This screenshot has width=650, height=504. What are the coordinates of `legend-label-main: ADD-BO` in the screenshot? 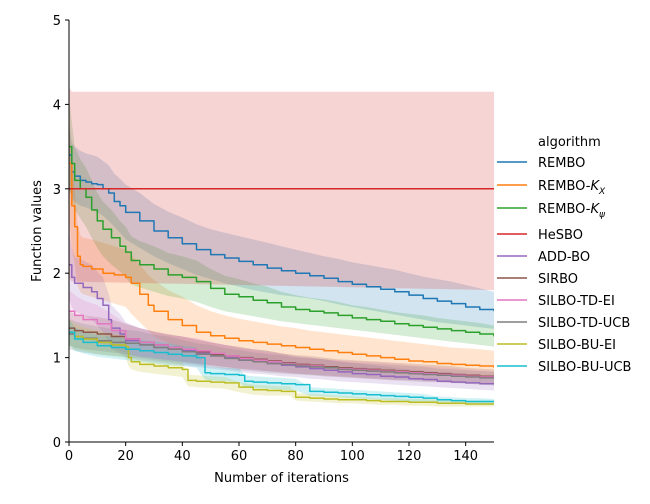 It's located at (564, 257).